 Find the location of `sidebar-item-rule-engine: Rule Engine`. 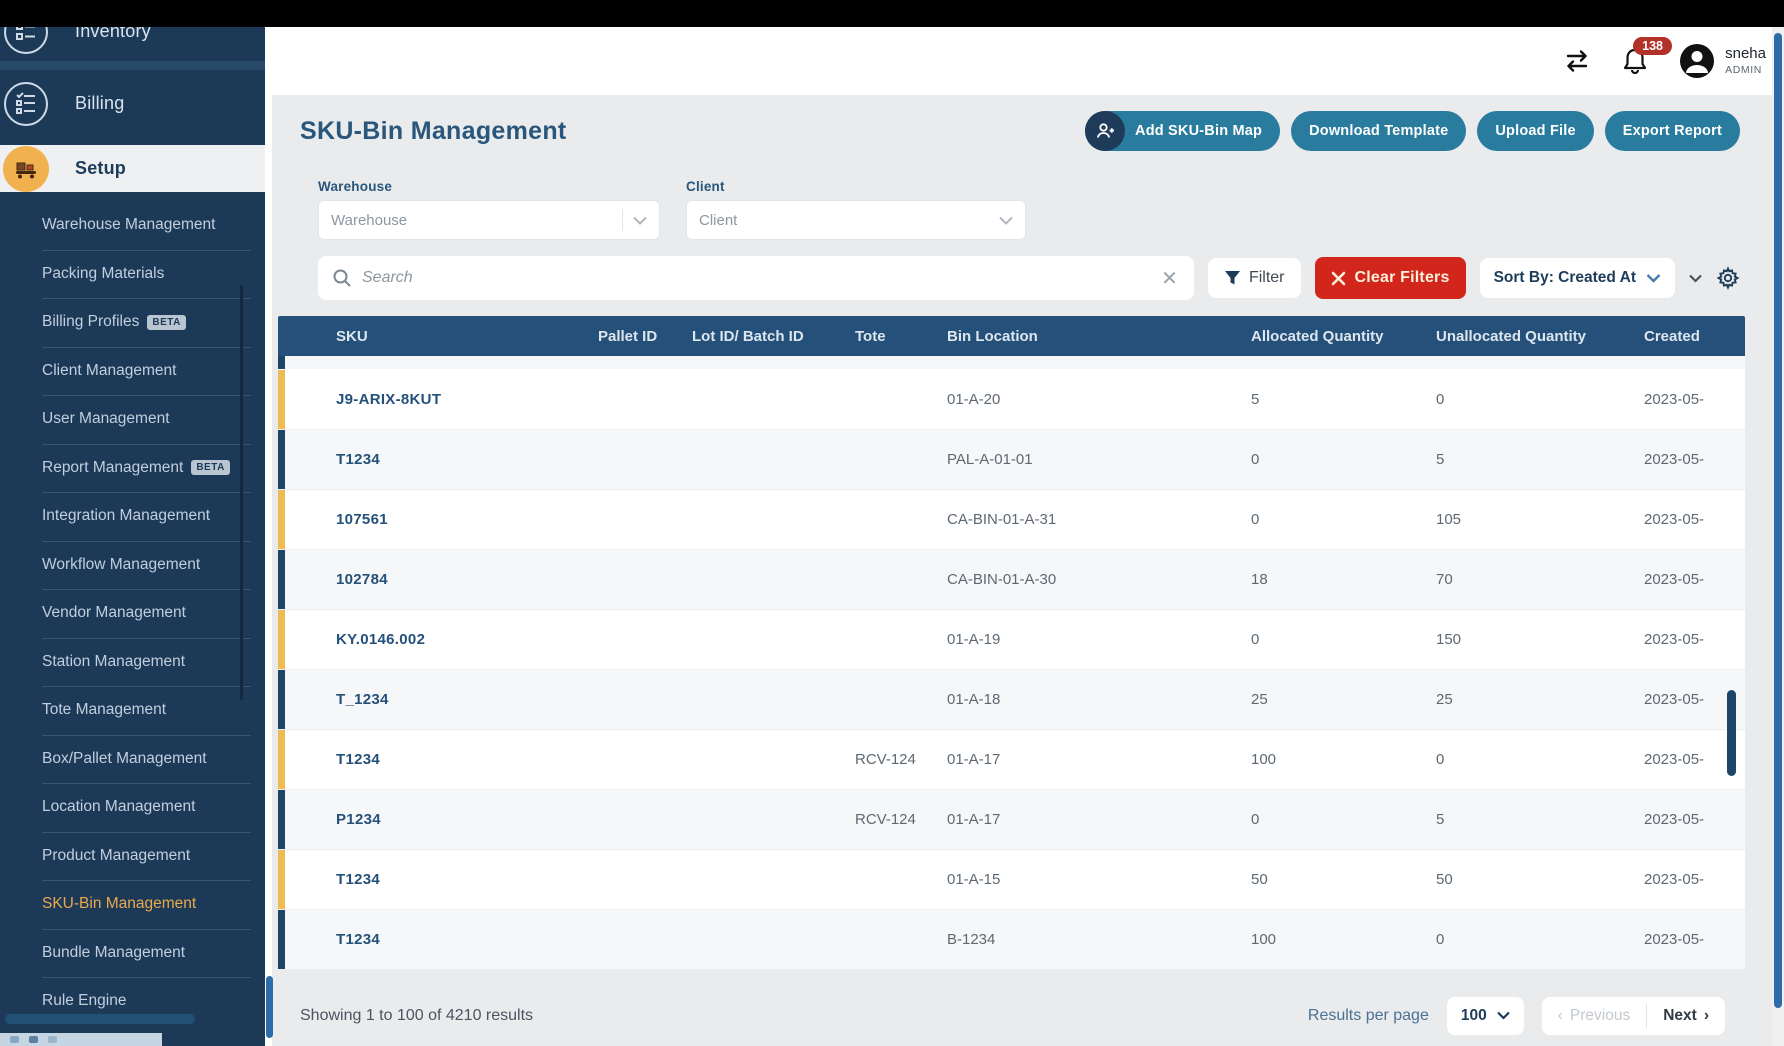

sidebar-item-rule-engine: Rule Engine is located at coordinates (132, 1001).